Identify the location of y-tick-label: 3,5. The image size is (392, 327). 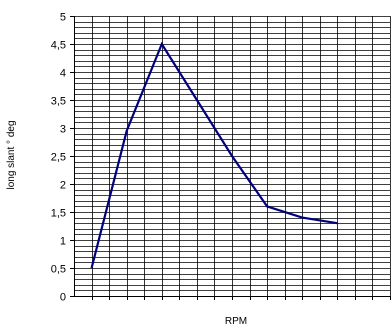
(58, 102).